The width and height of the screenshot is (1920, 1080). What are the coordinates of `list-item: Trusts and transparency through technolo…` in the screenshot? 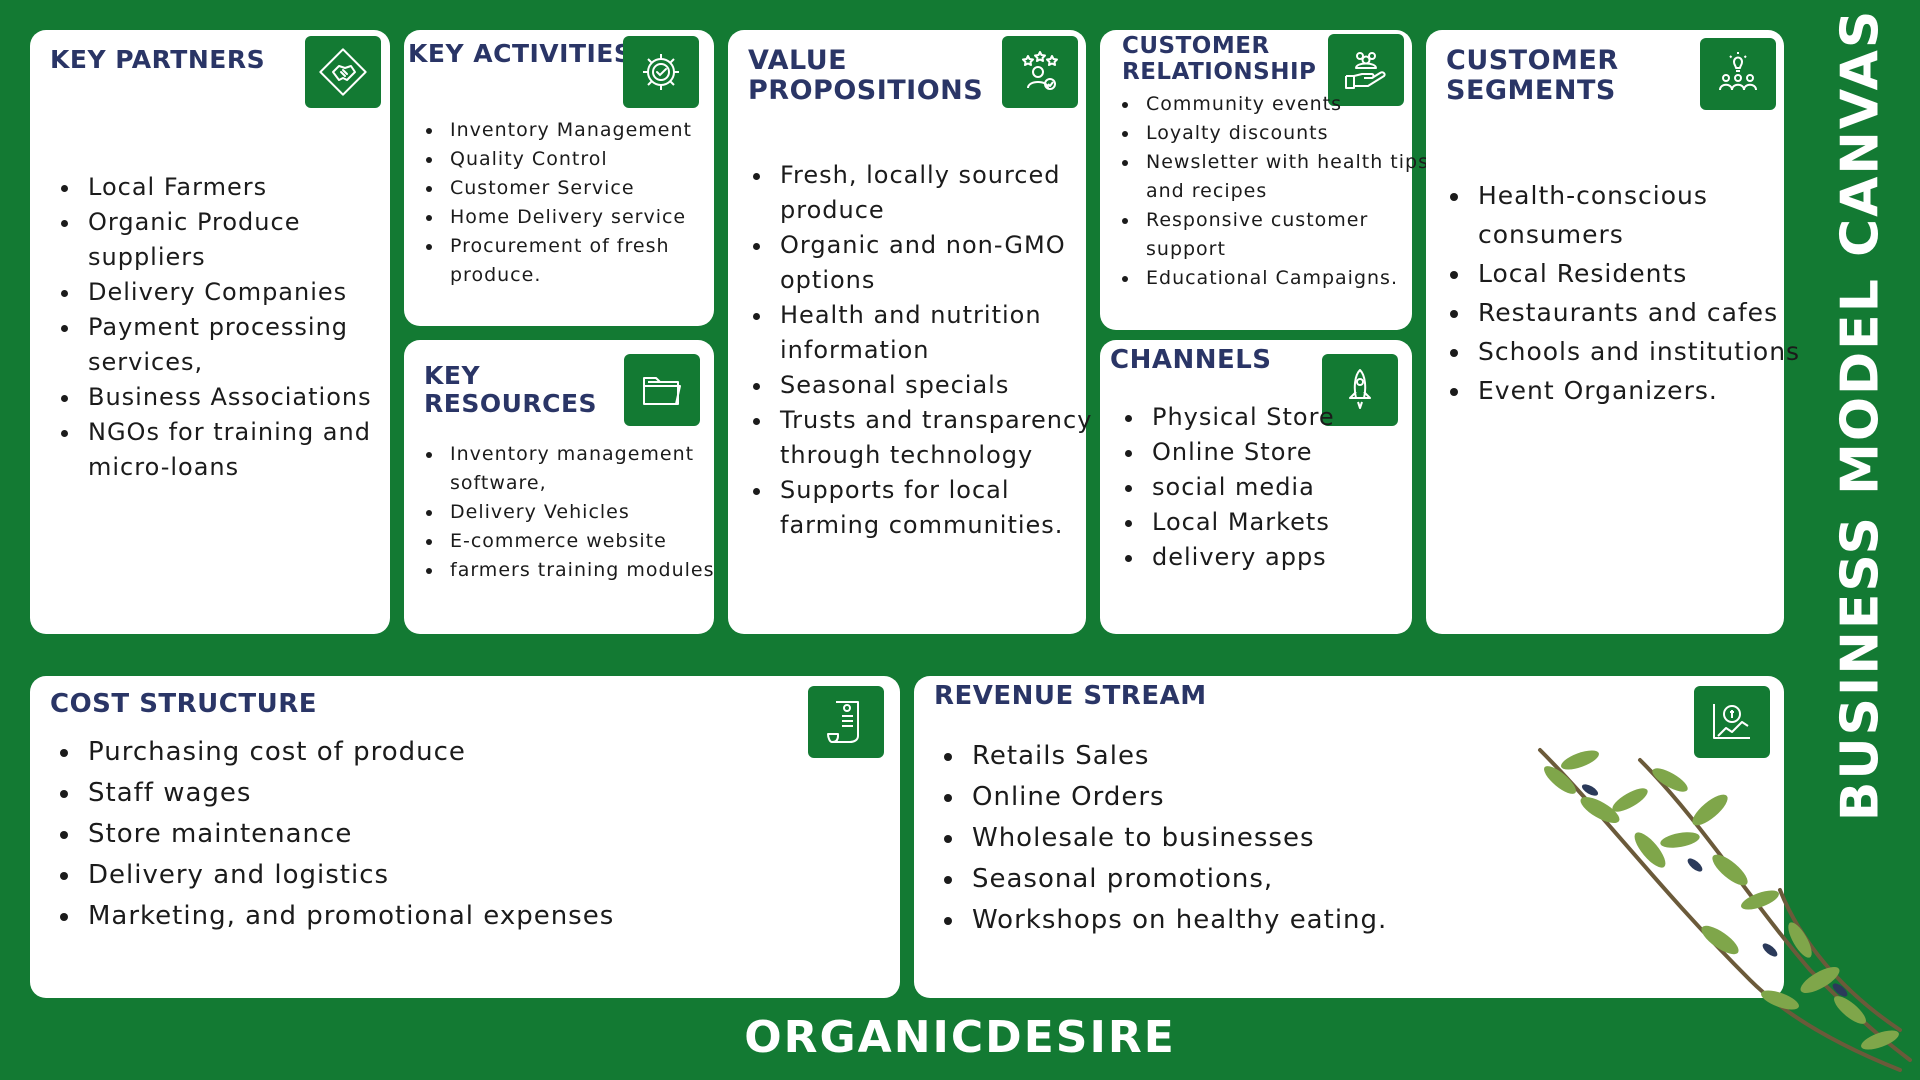 It's located at (939, 438).